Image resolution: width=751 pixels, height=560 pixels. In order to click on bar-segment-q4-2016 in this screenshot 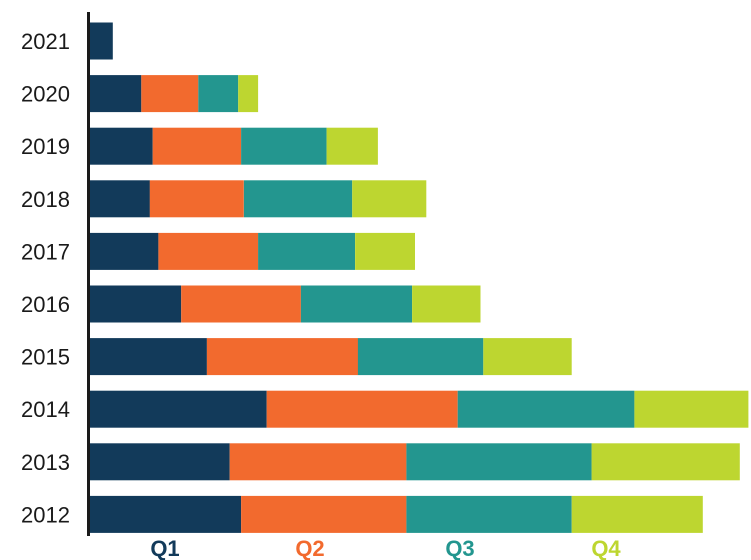, I will do `click(446, 304)`.